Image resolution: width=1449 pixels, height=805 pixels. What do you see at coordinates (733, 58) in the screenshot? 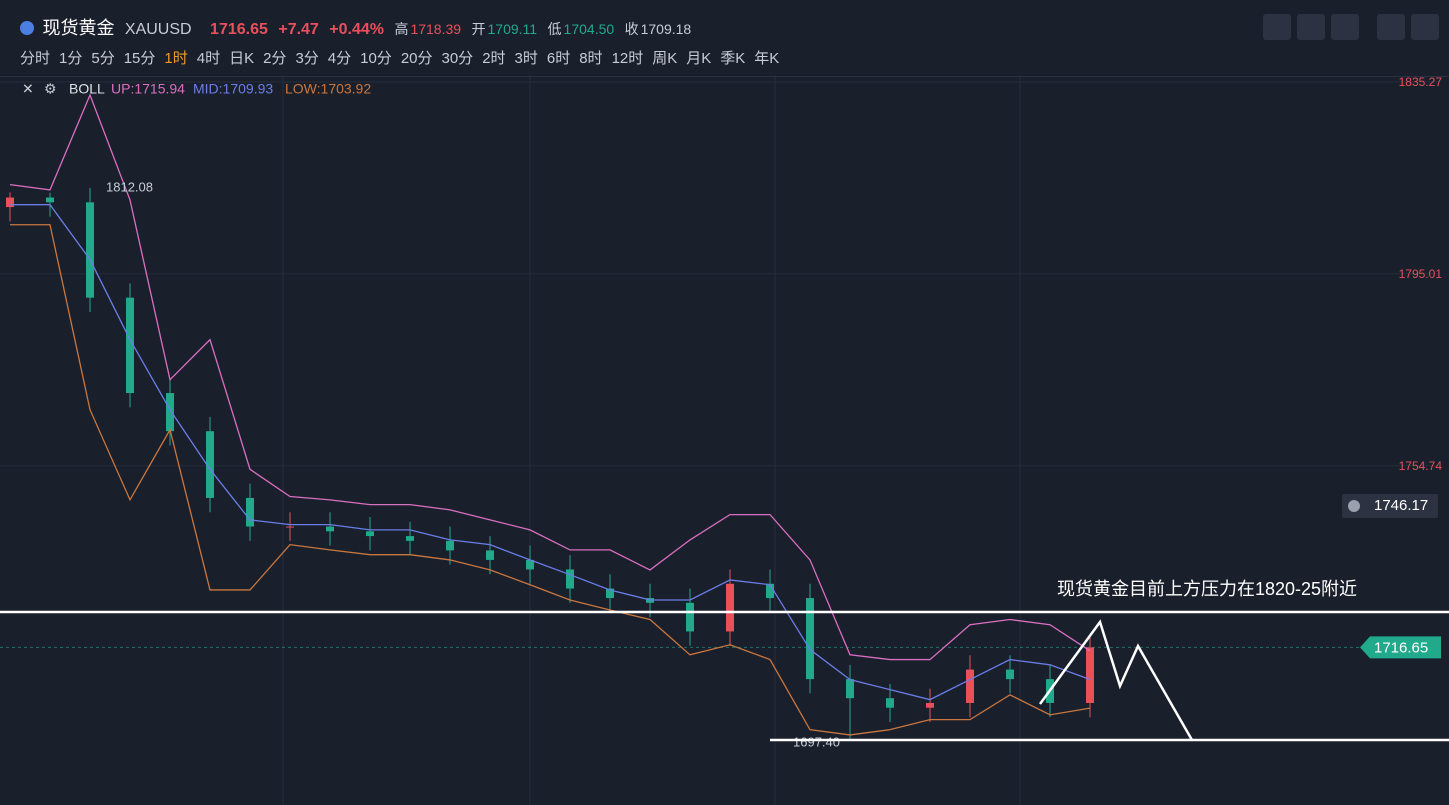
I see `timeframe: 季K` at bounding box center [733, 58].